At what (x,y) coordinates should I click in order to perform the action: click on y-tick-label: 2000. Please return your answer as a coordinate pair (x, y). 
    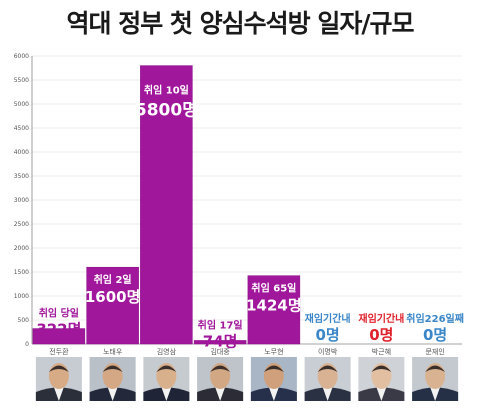
    Looking at the image, I should click on (21, 248).